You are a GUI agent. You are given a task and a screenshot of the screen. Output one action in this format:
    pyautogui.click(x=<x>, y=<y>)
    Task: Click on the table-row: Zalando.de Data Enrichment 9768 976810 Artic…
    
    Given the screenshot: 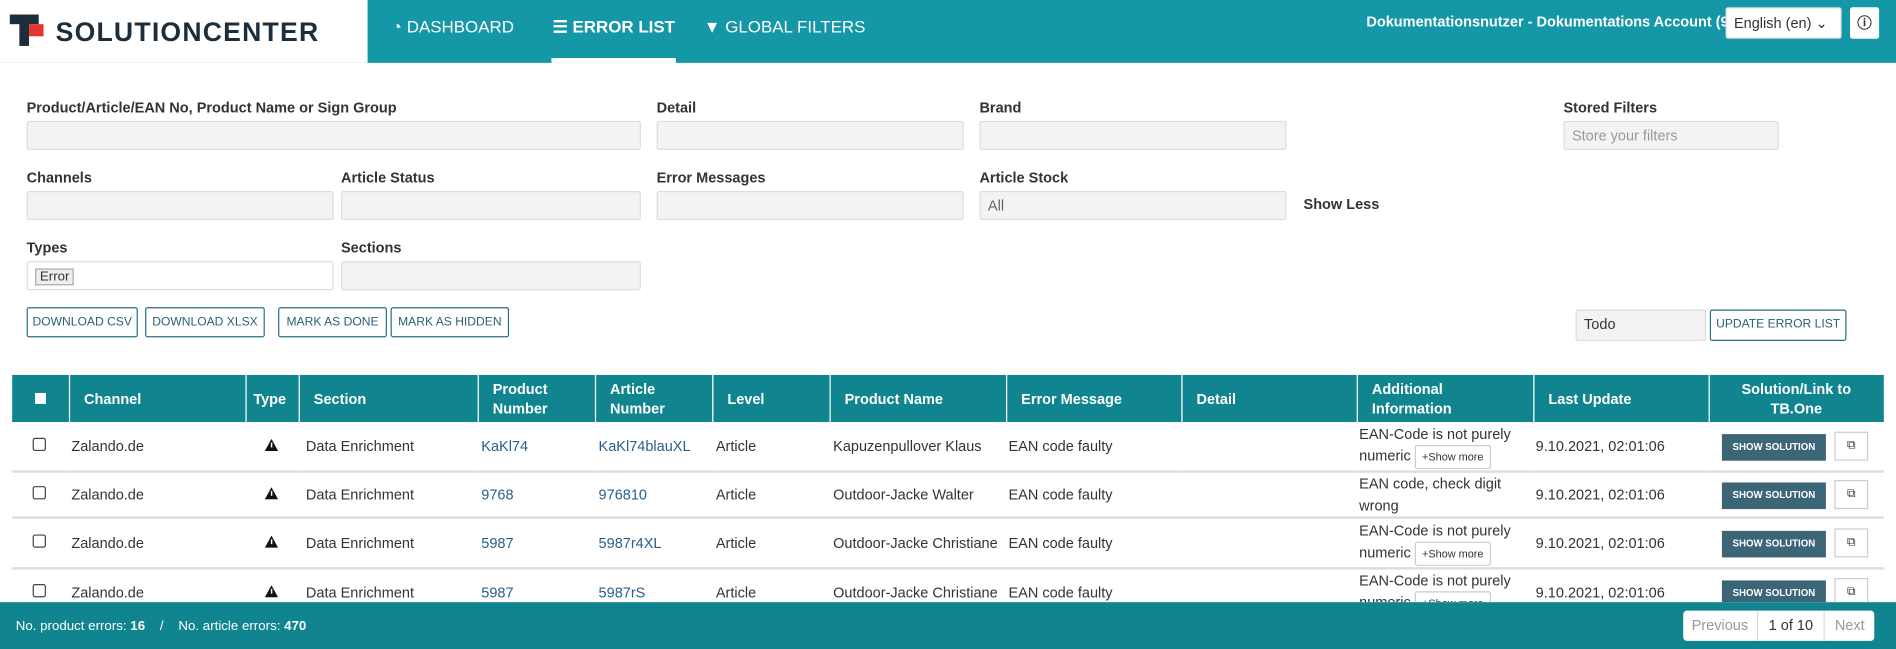 What is the action you would take?
    pyautogui.click(x=948, y=495)
    